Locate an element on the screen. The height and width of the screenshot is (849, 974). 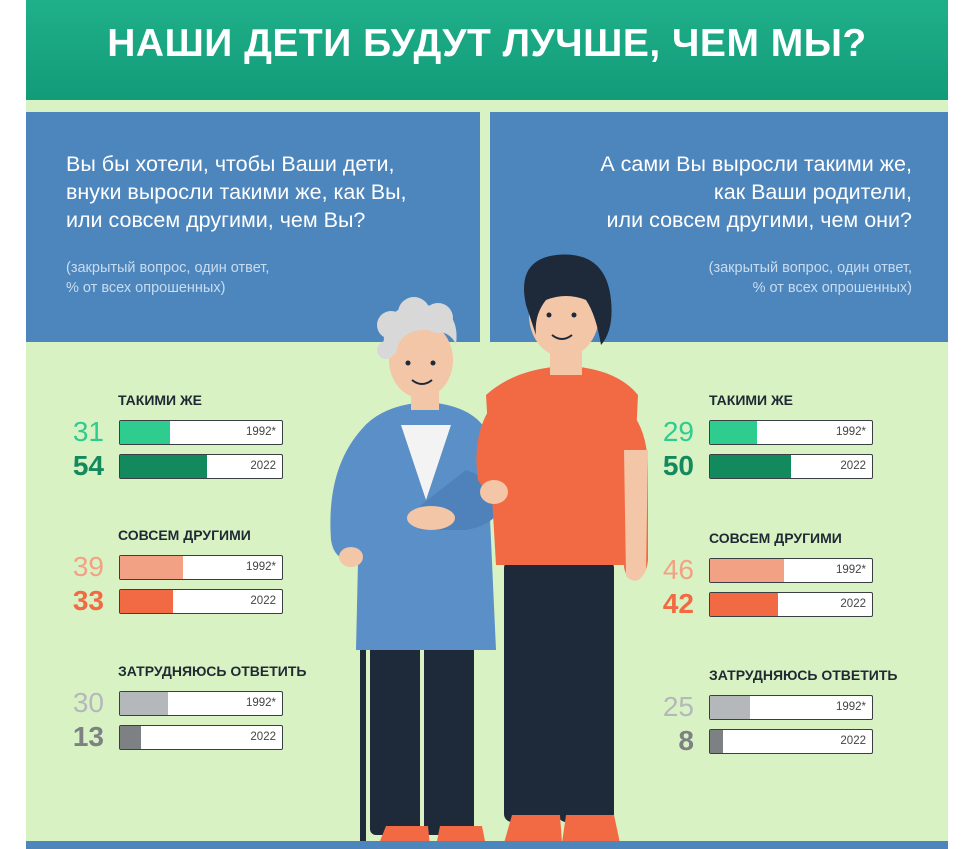
right-question-line: или совсем другими, чем они? is located at coordinates (759, 220).